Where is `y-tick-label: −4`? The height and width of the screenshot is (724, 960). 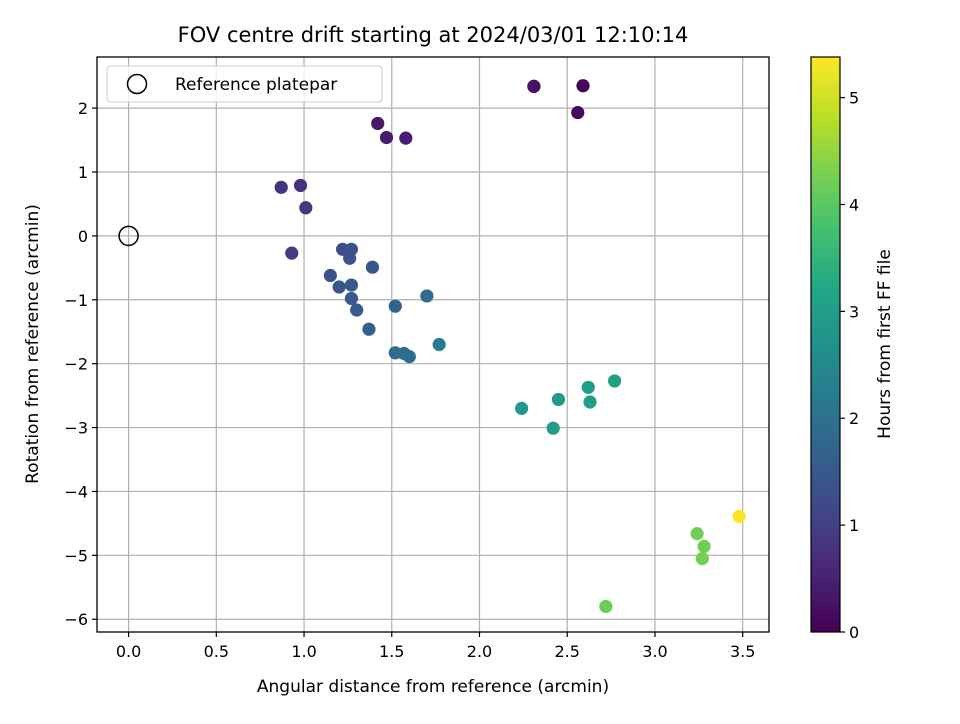 y-tick-label: −4 is located at coordinates (76, 491).